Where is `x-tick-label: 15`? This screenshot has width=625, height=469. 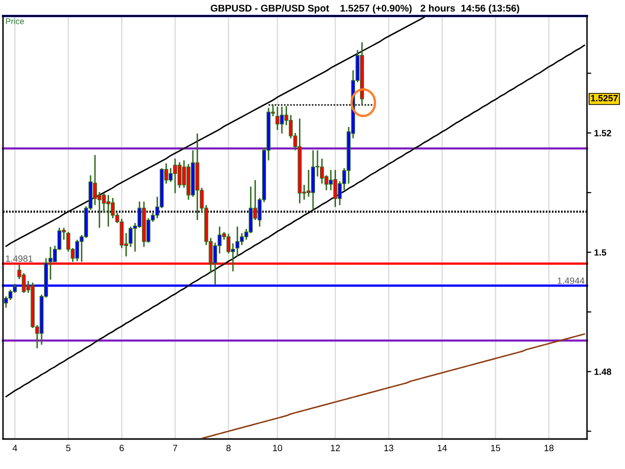 x-tick-label: 15 is located at coordinates (495, 448).